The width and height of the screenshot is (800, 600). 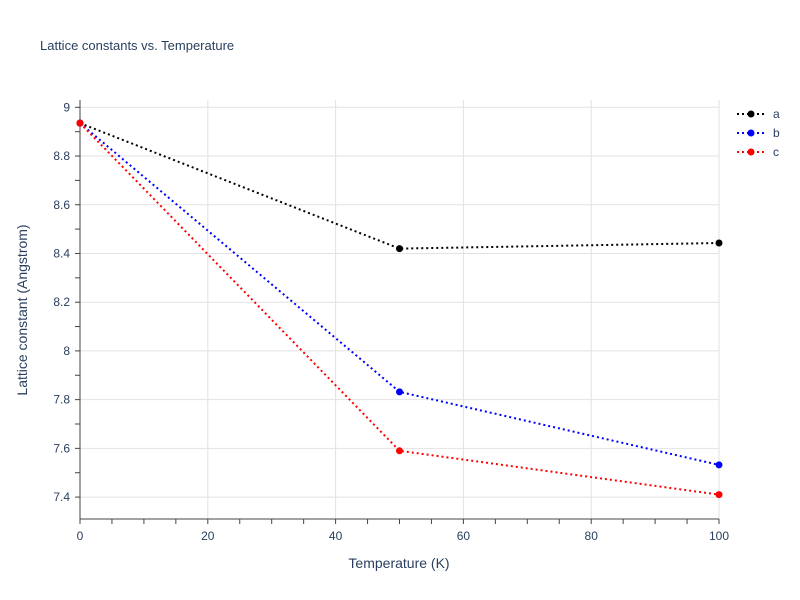 I want to click on y-tick-label: 8.4, so click(x=61, y=253).